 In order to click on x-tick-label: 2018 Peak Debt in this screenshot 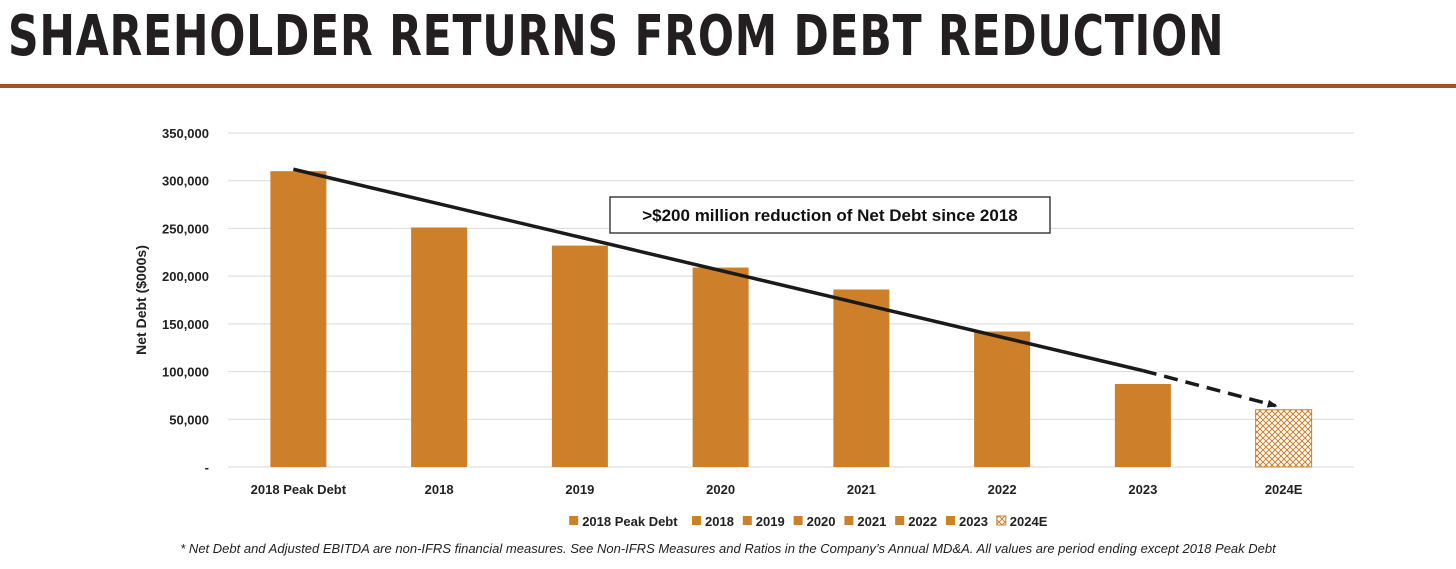, I will do `click(299, 489)`.